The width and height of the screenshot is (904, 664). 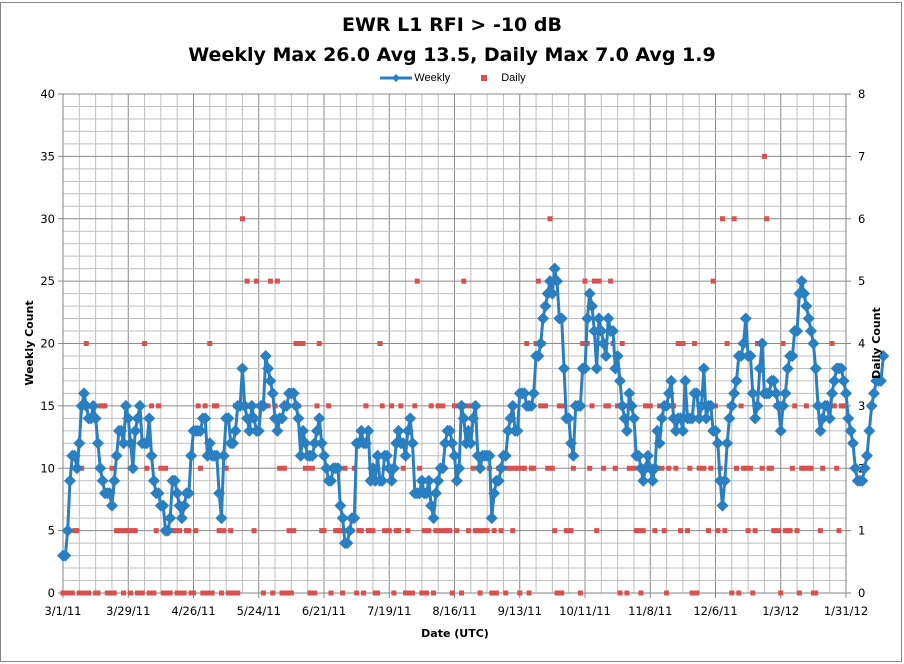 I want to click on y2-tick-label: 3, so click(x=861, y=406).